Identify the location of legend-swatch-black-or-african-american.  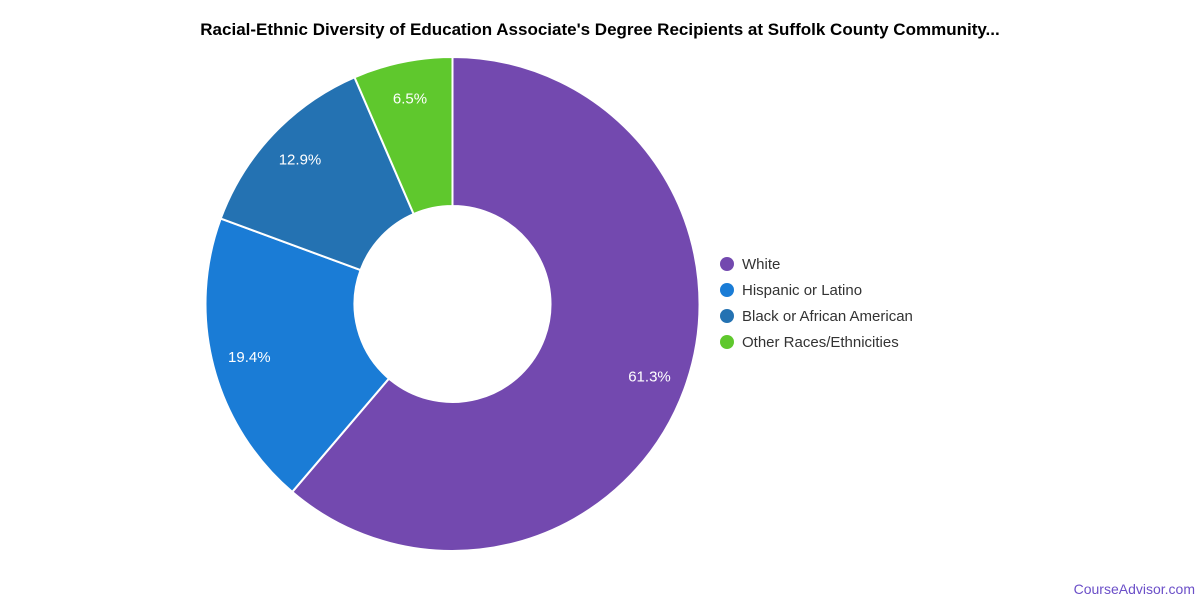
(727, 316).